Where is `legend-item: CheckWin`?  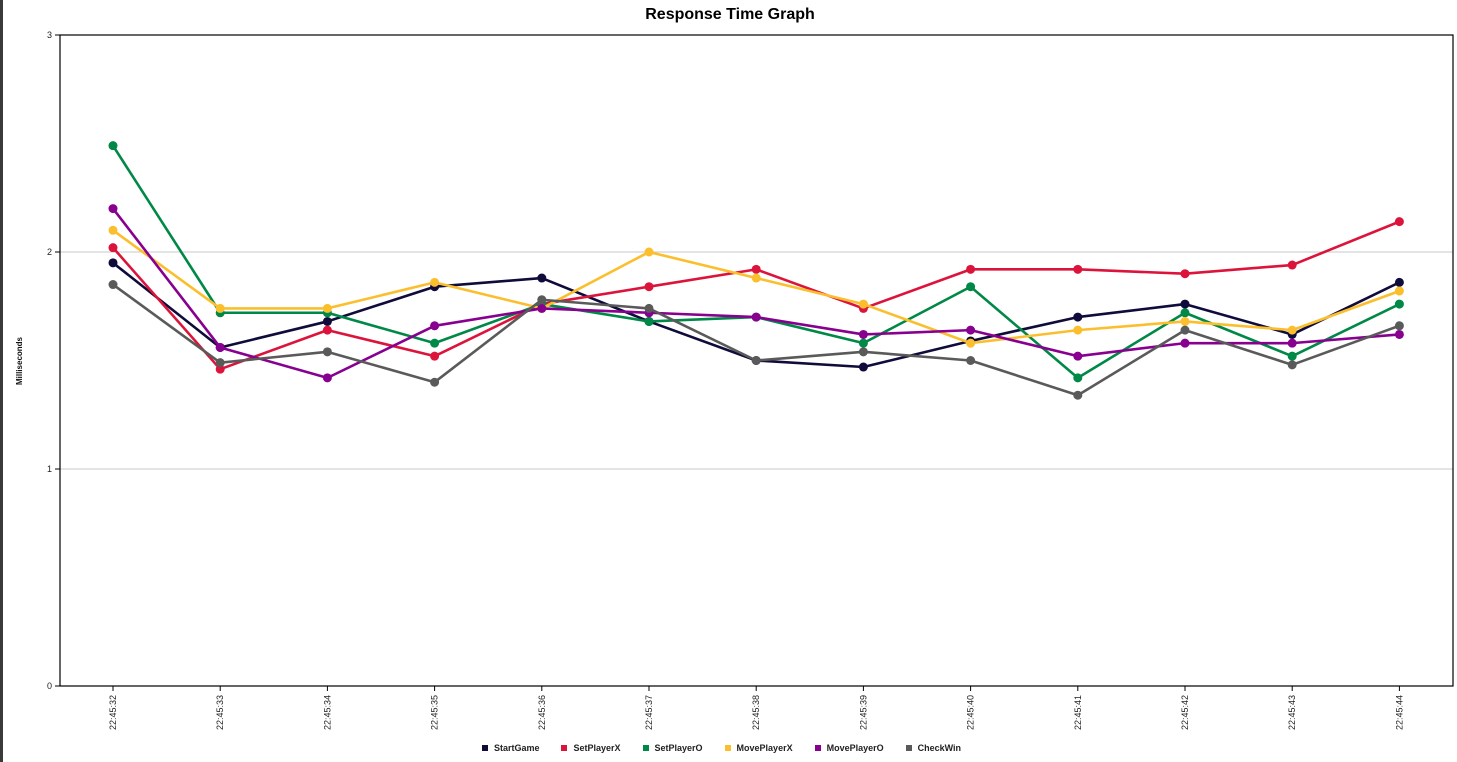
legend-item: CheckWin is located at coordinates (933, 748).